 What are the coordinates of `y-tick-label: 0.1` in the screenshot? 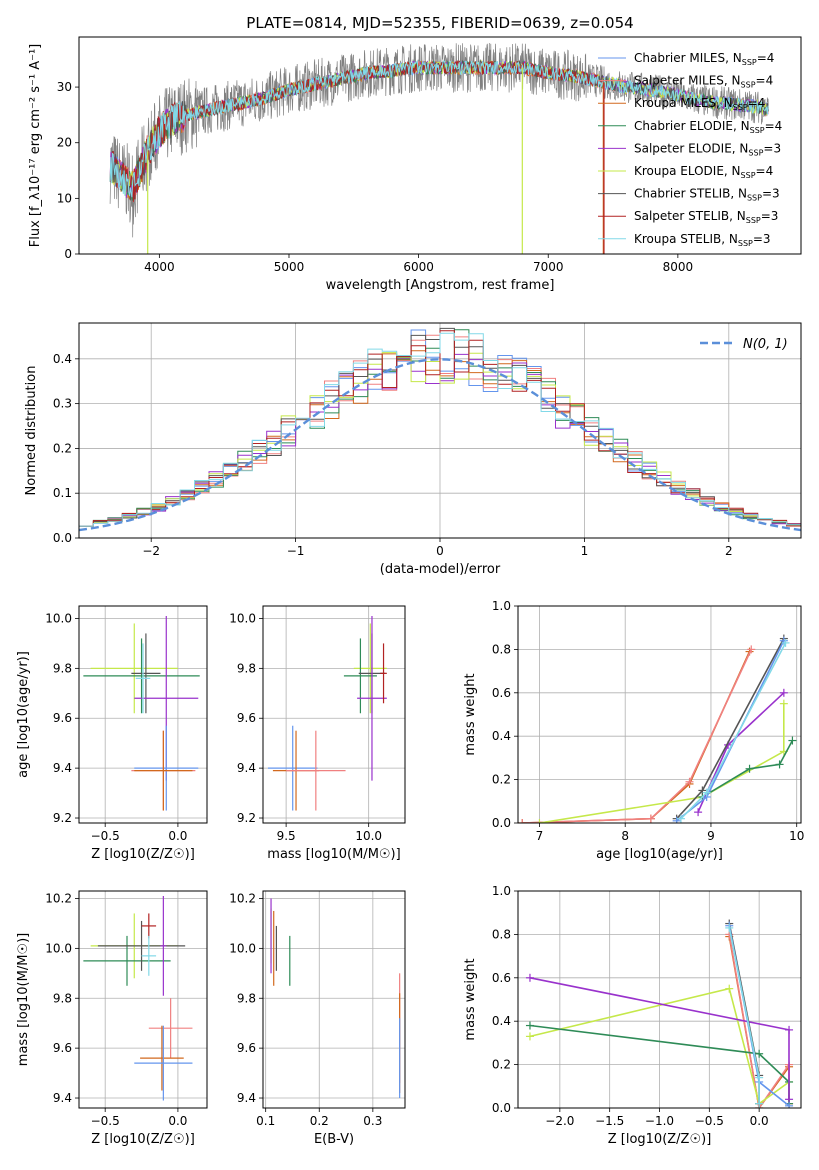 It's located at (62, 493).